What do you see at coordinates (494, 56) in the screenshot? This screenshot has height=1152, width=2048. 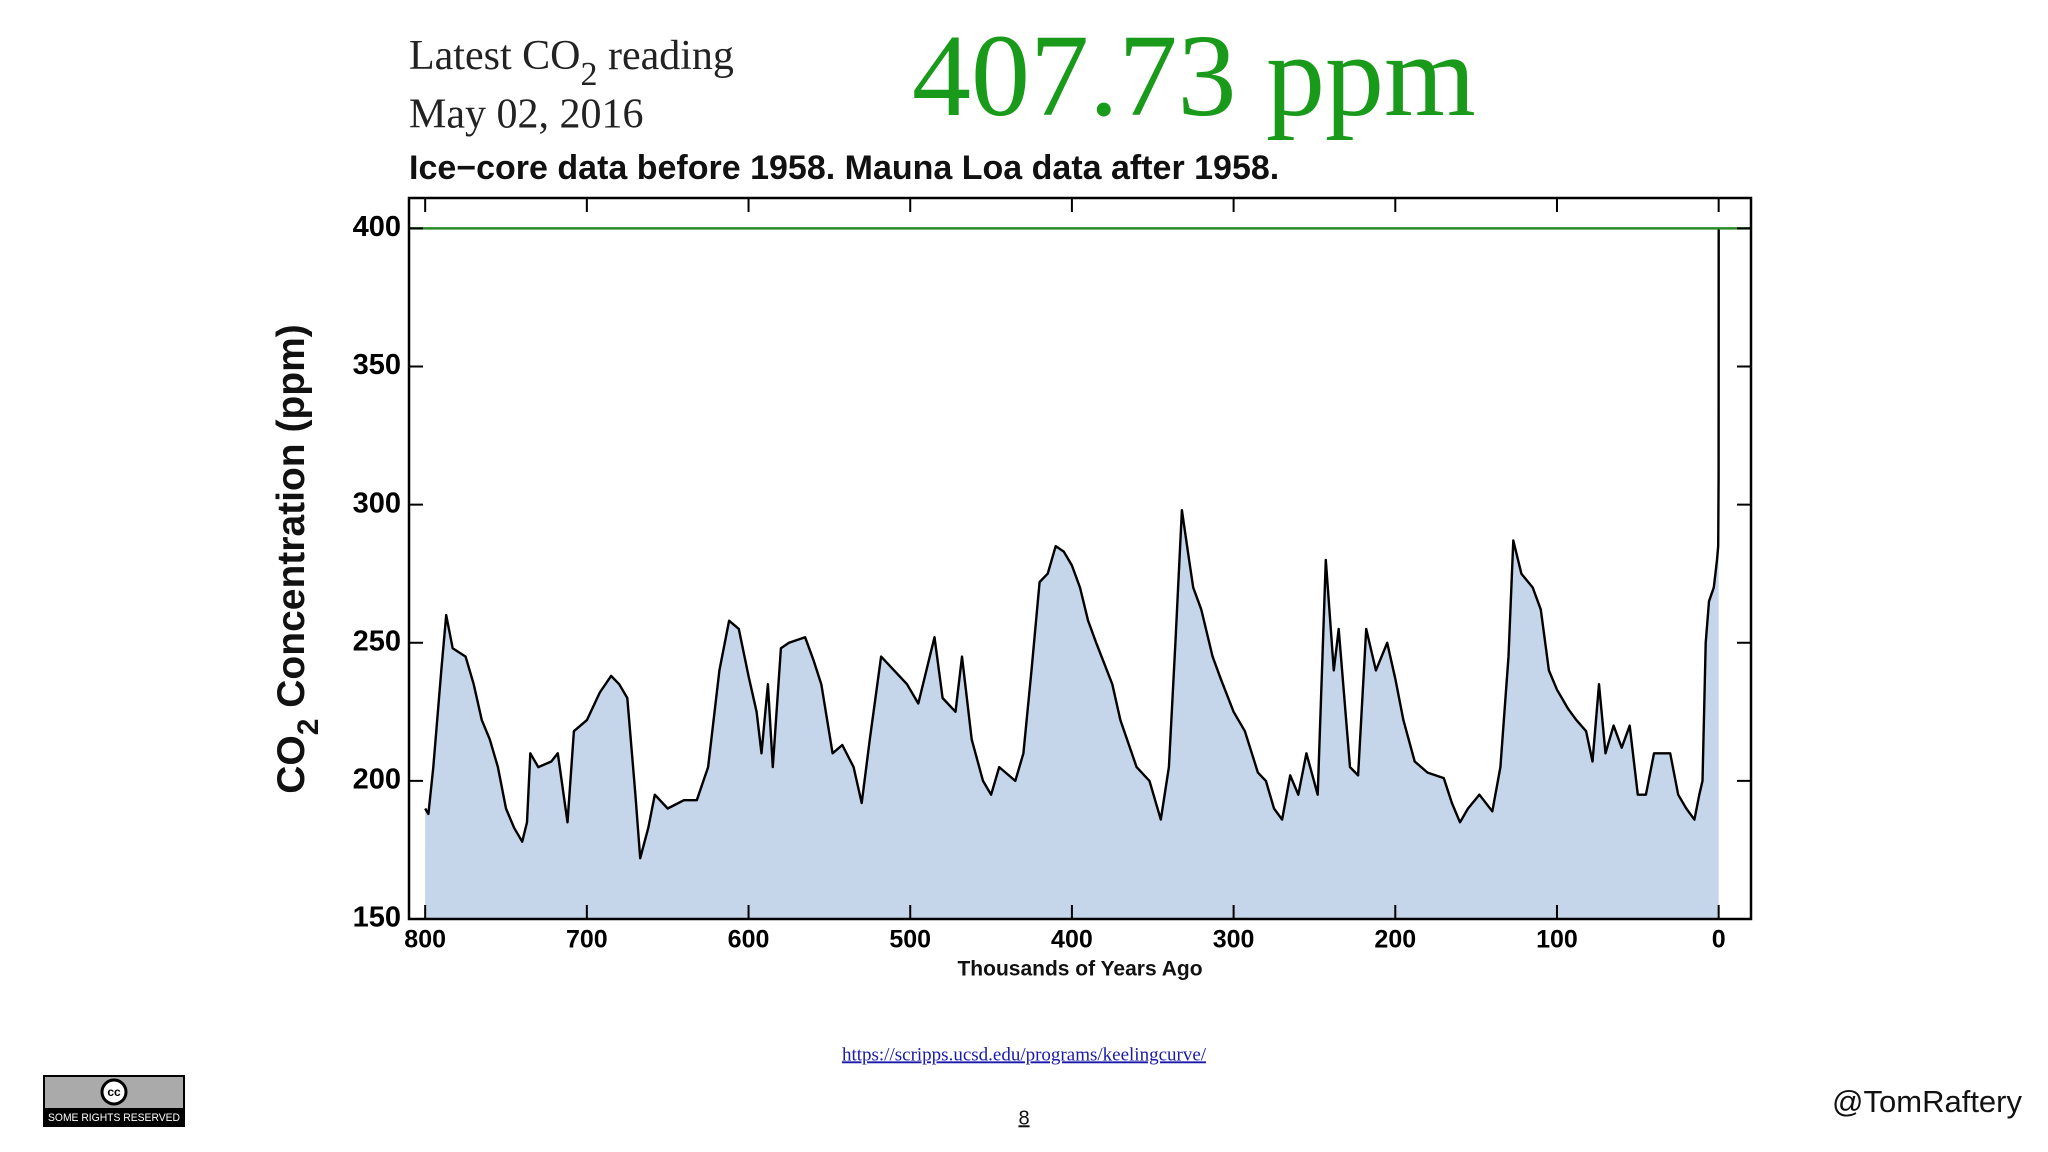 I see `reading-label-prefix: Latest CO` at bounding box center [494, 56].